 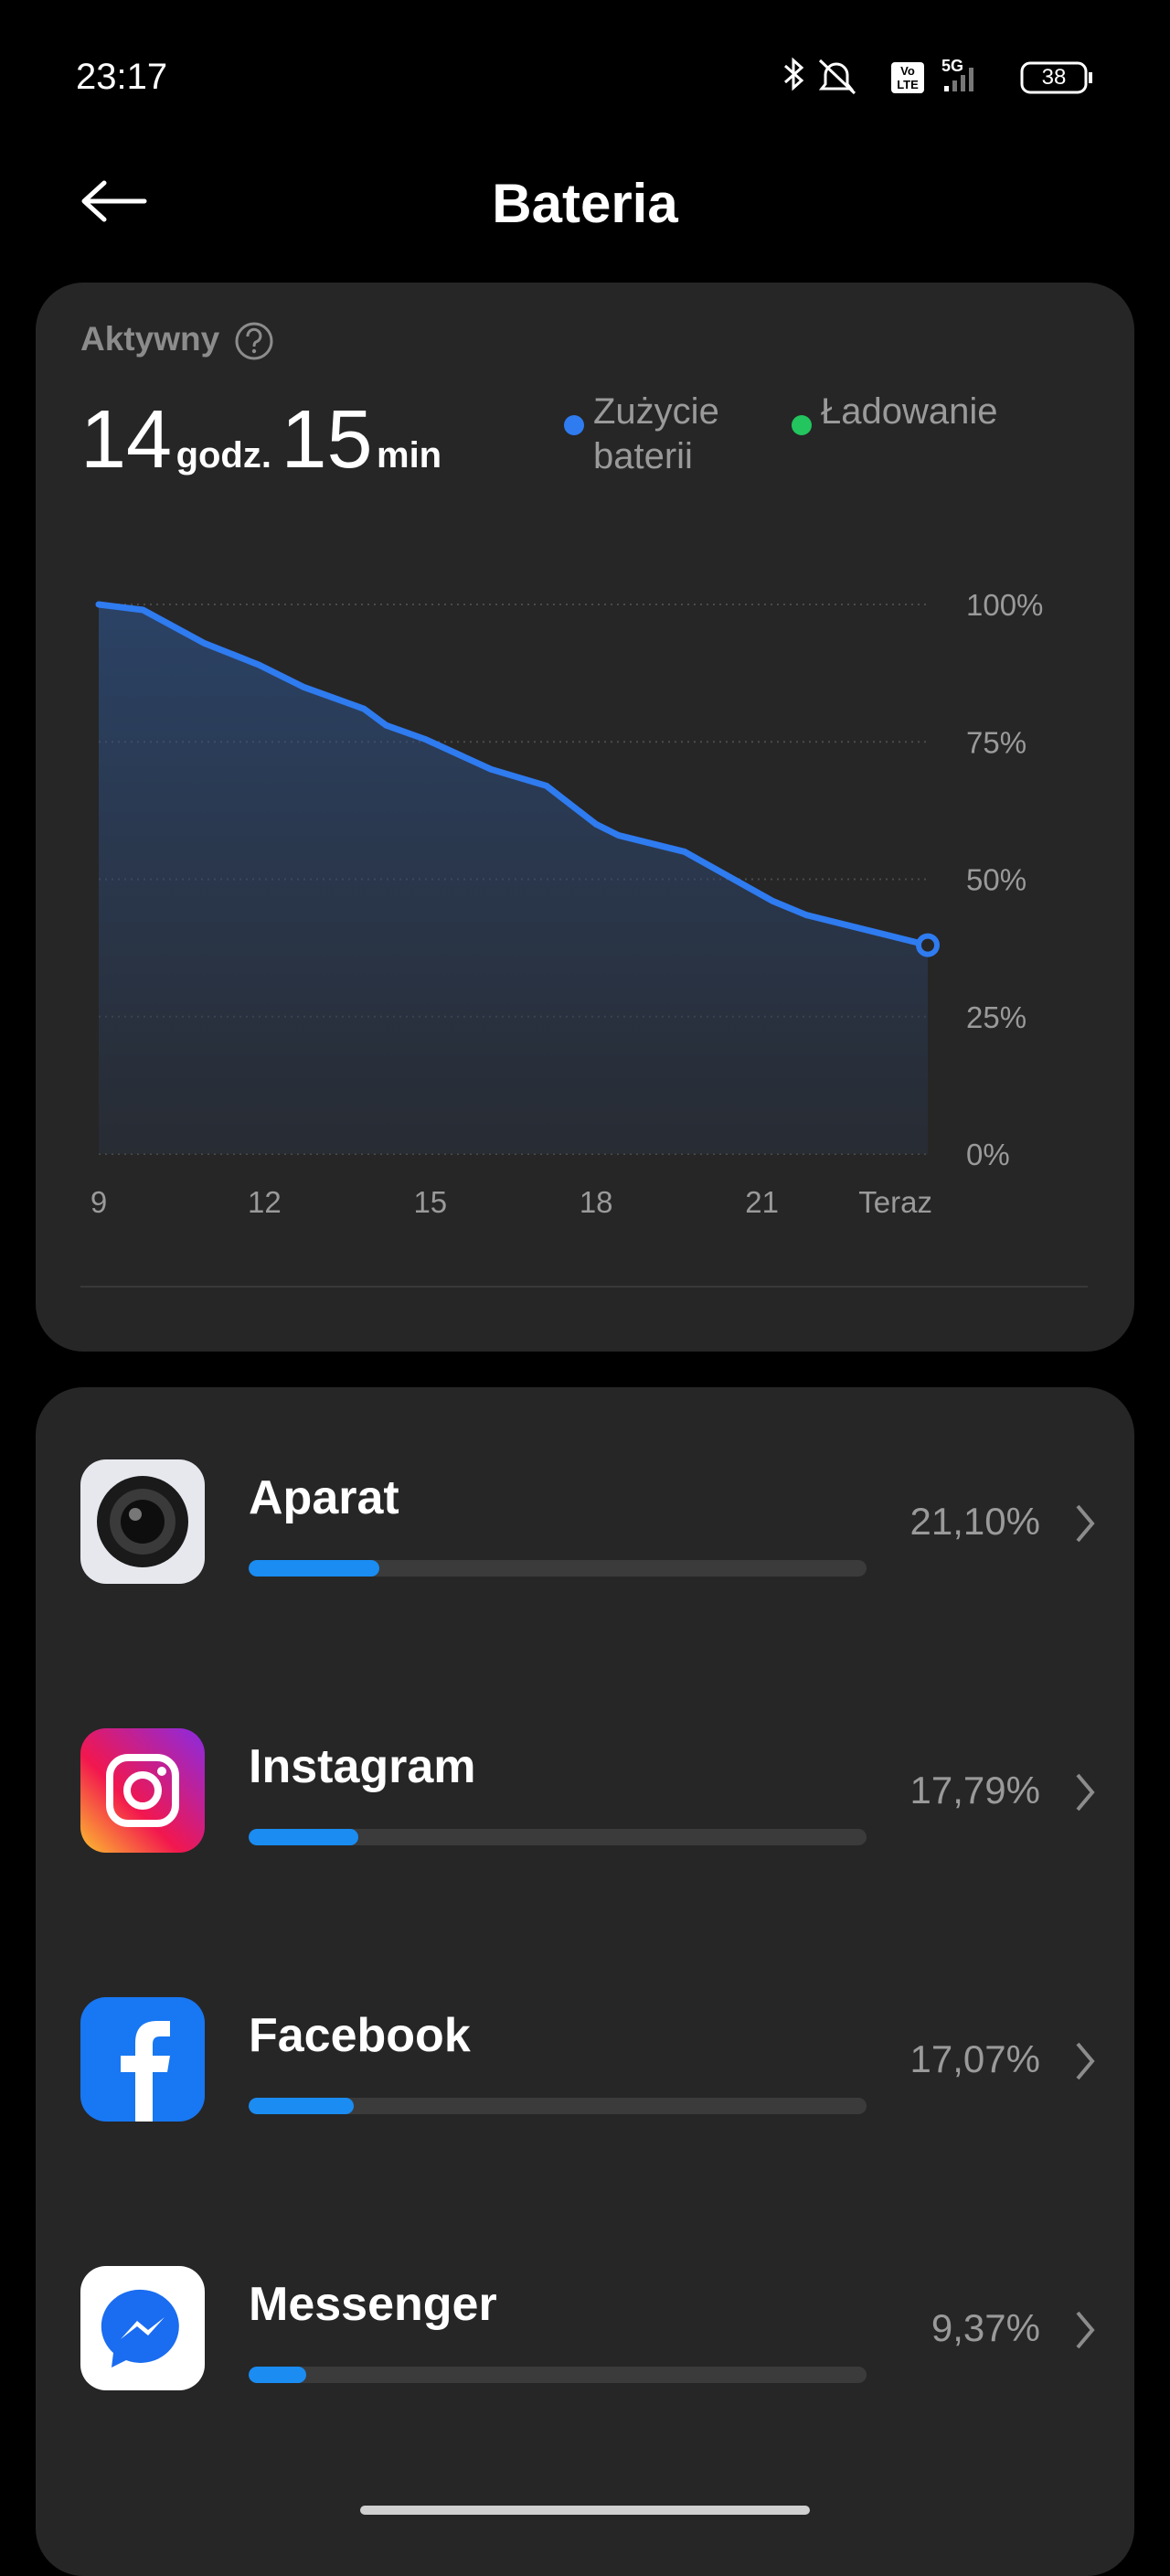 I want to click on active-label: Aktywny, so click(x=150, y=339).